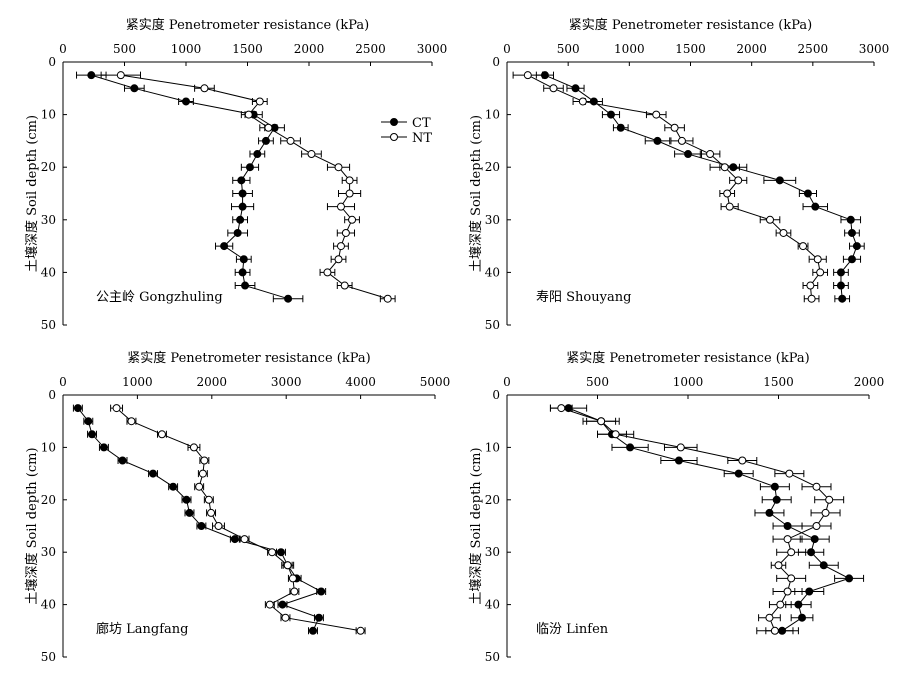 The image size is (900, 678). I want to click on y-tick-label: 20, so click(492, 167).